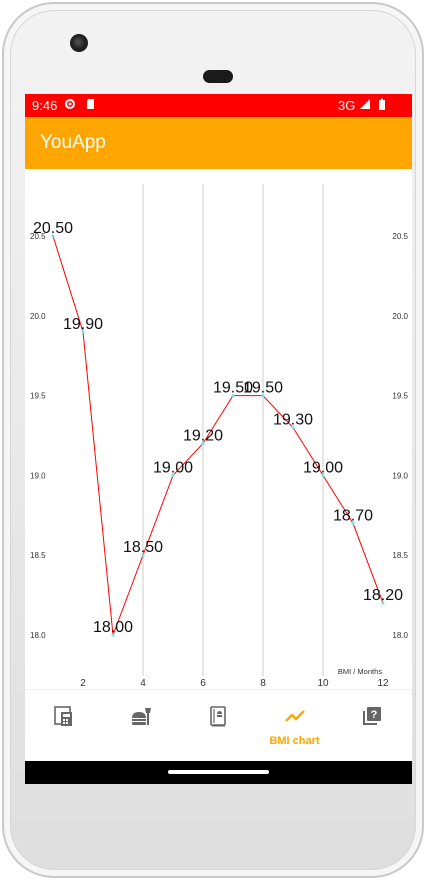 This screenshot has height=880, width=426. I want to click on x-tick-label: 6, so click(203, 683).